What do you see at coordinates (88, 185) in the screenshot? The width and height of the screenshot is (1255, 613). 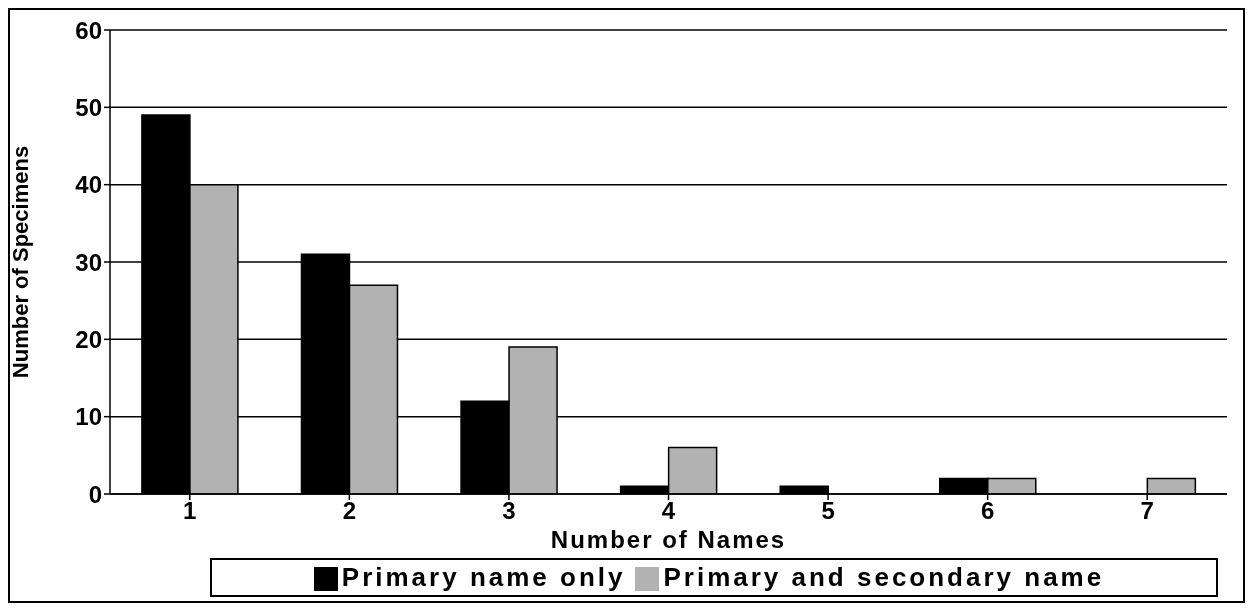 I see `y-tick-label: 40` at bounding box center [88, 185].